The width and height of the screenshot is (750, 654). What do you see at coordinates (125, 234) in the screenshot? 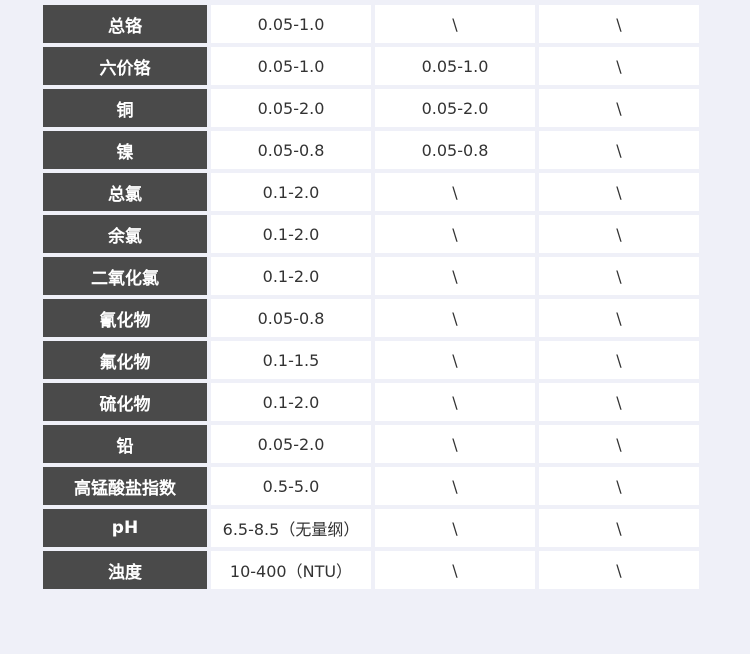
I see `row-header: 余氯` at bounding box center [125, 234].